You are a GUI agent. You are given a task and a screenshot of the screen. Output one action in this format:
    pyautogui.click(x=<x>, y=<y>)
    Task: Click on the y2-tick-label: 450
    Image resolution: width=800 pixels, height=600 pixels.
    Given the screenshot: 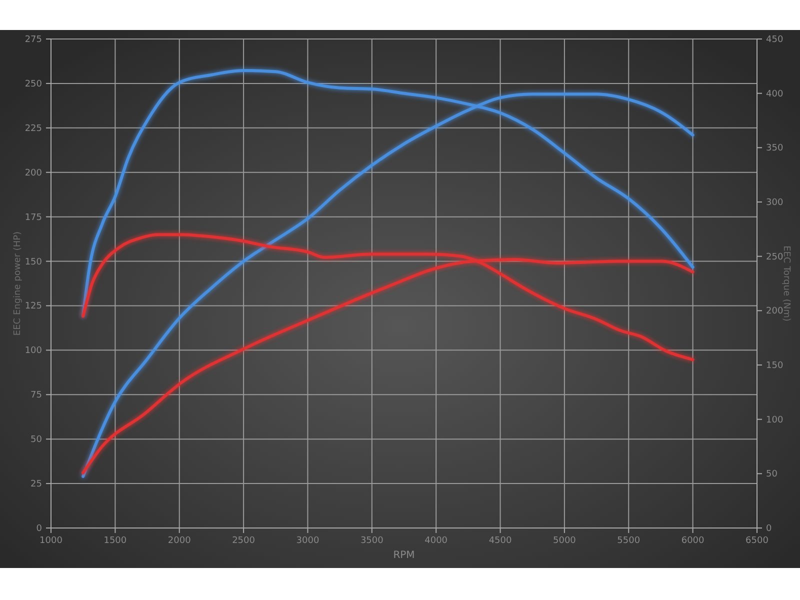 What is the action you would take?
    pyautogui.click(x=775, y=40)
    